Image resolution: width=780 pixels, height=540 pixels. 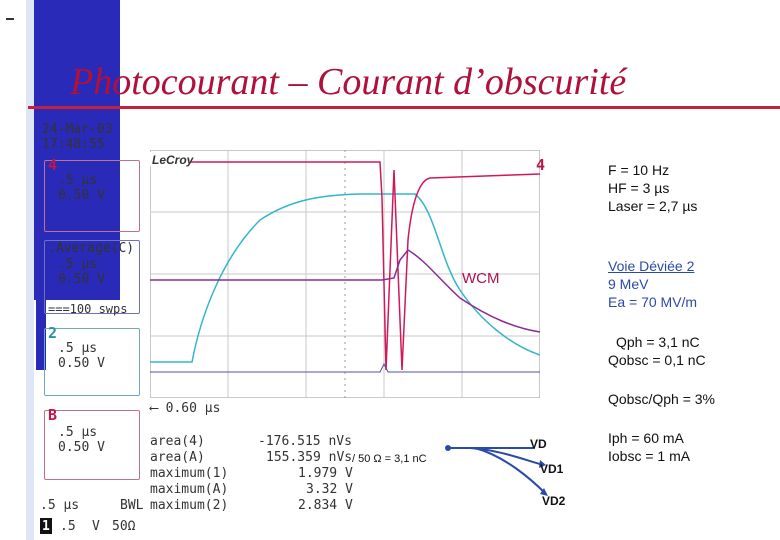 I want to click on channel-timebase-4: .5 µs, so click(x=78, y=180).